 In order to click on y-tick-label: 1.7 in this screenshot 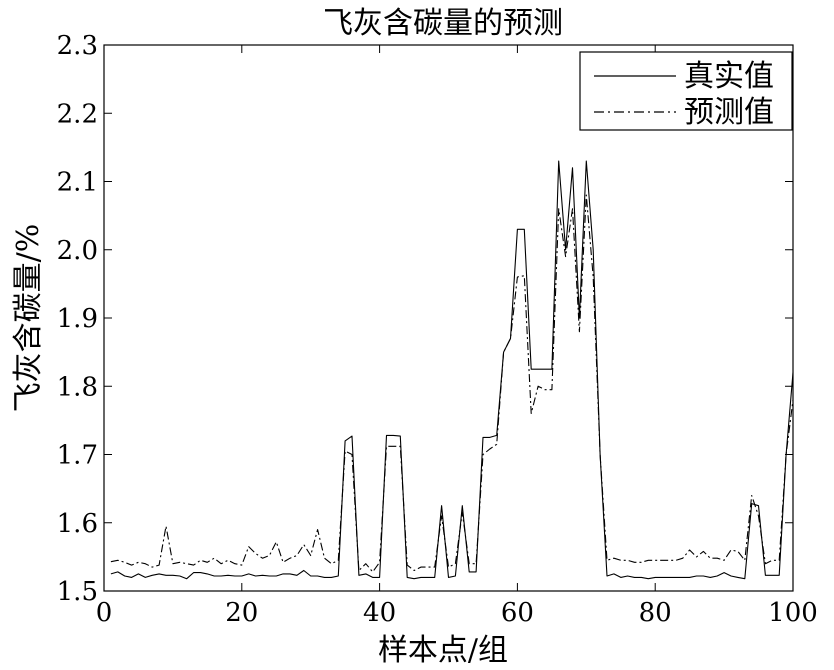, I will do `click(77, 456)`.